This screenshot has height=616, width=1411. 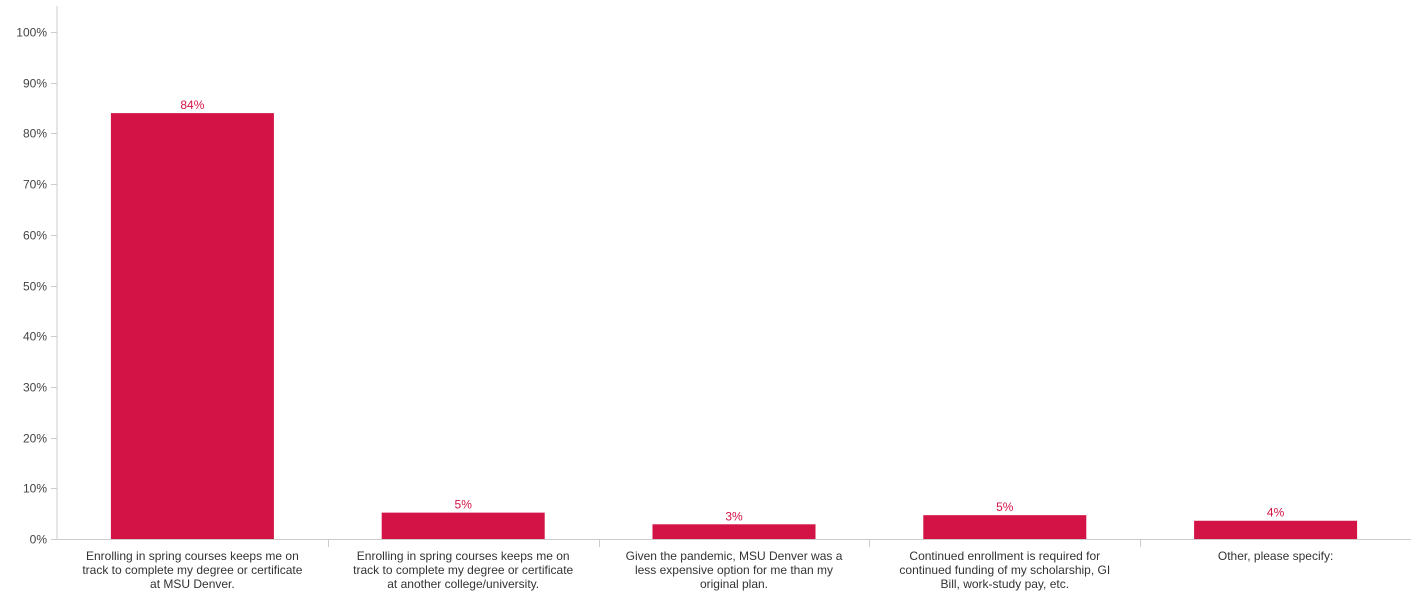 What do you see at coordinates (39, 540) in the screenshot?
I see `y-tick-label: 0%` at bounding box center [39, 540].